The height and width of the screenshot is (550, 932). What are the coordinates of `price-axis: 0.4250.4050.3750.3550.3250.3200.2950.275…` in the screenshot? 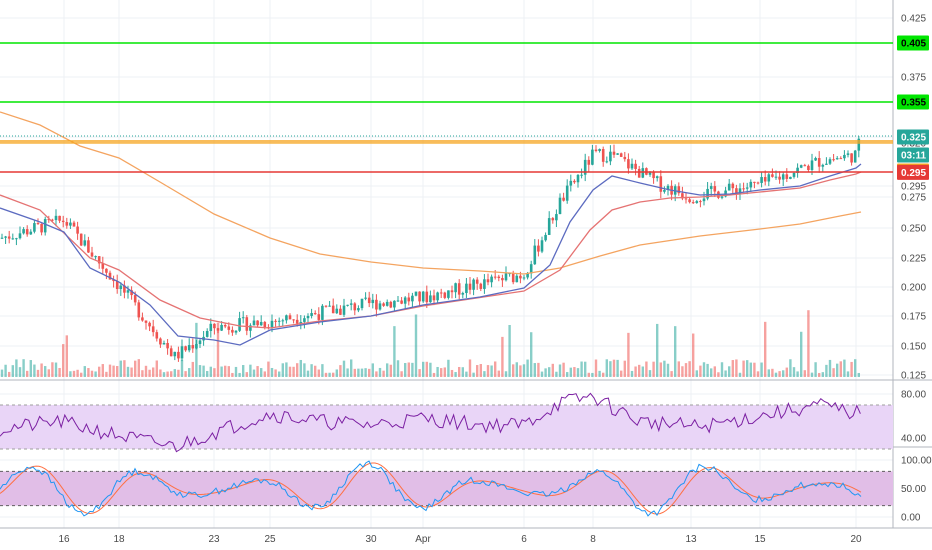 It's located at (914, 269).